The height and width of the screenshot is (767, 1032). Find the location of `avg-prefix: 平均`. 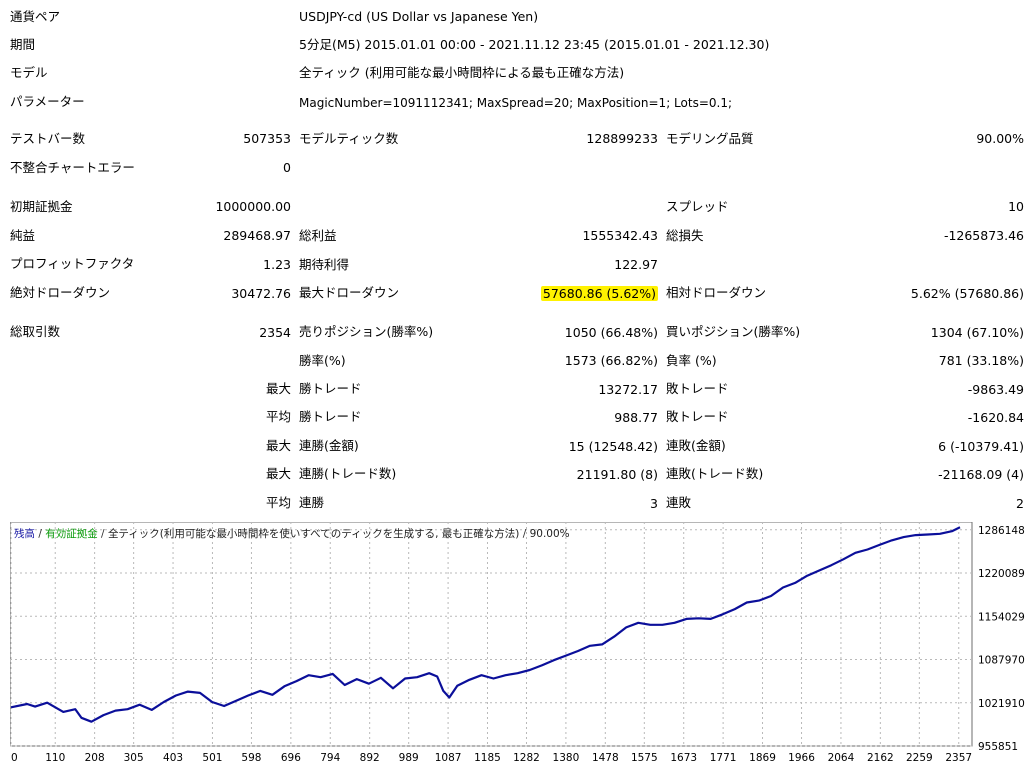

avg-prefix: 平均 is located at coordinates (278, 416).